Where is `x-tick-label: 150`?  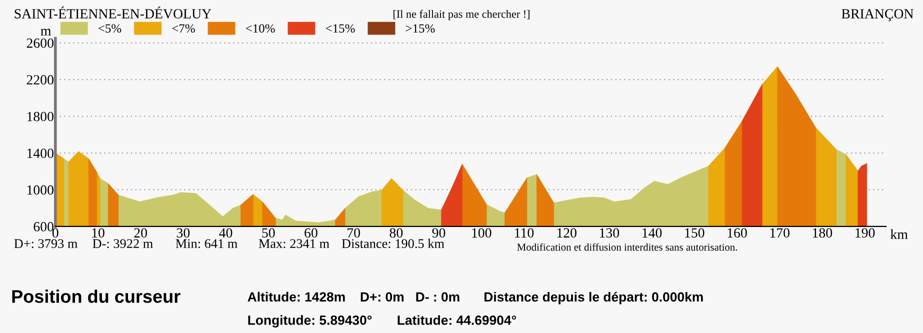
x-tick-label: 150 is located at coordinates (694, 233).